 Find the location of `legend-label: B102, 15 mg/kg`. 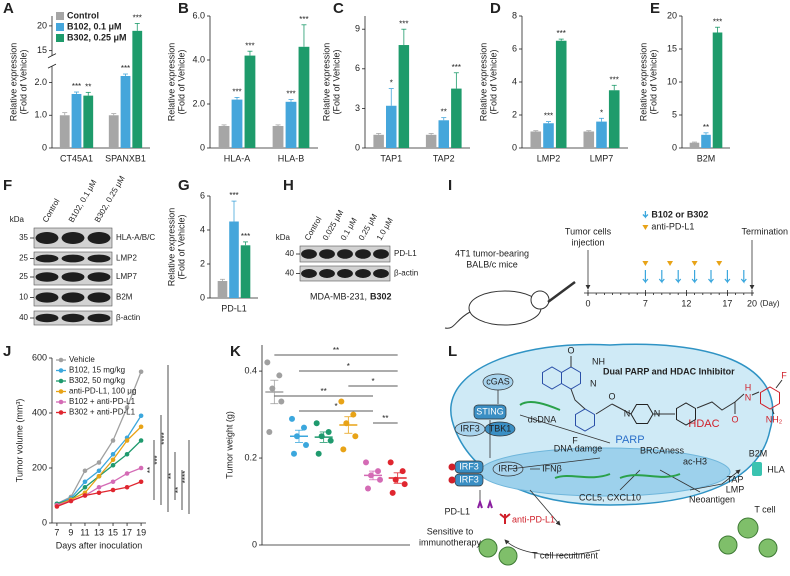

legend-label: B102, 15 mg/kg is located at coordinates (97, 370).